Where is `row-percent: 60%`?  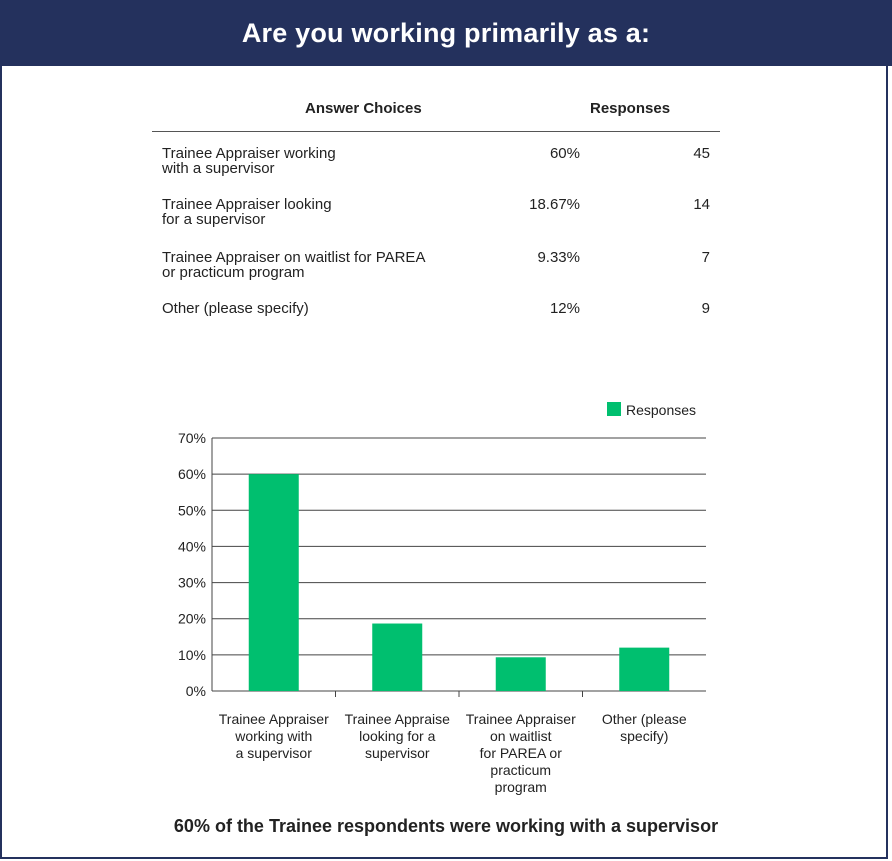
row-percent: 60% is located at coordinates (564, 153).